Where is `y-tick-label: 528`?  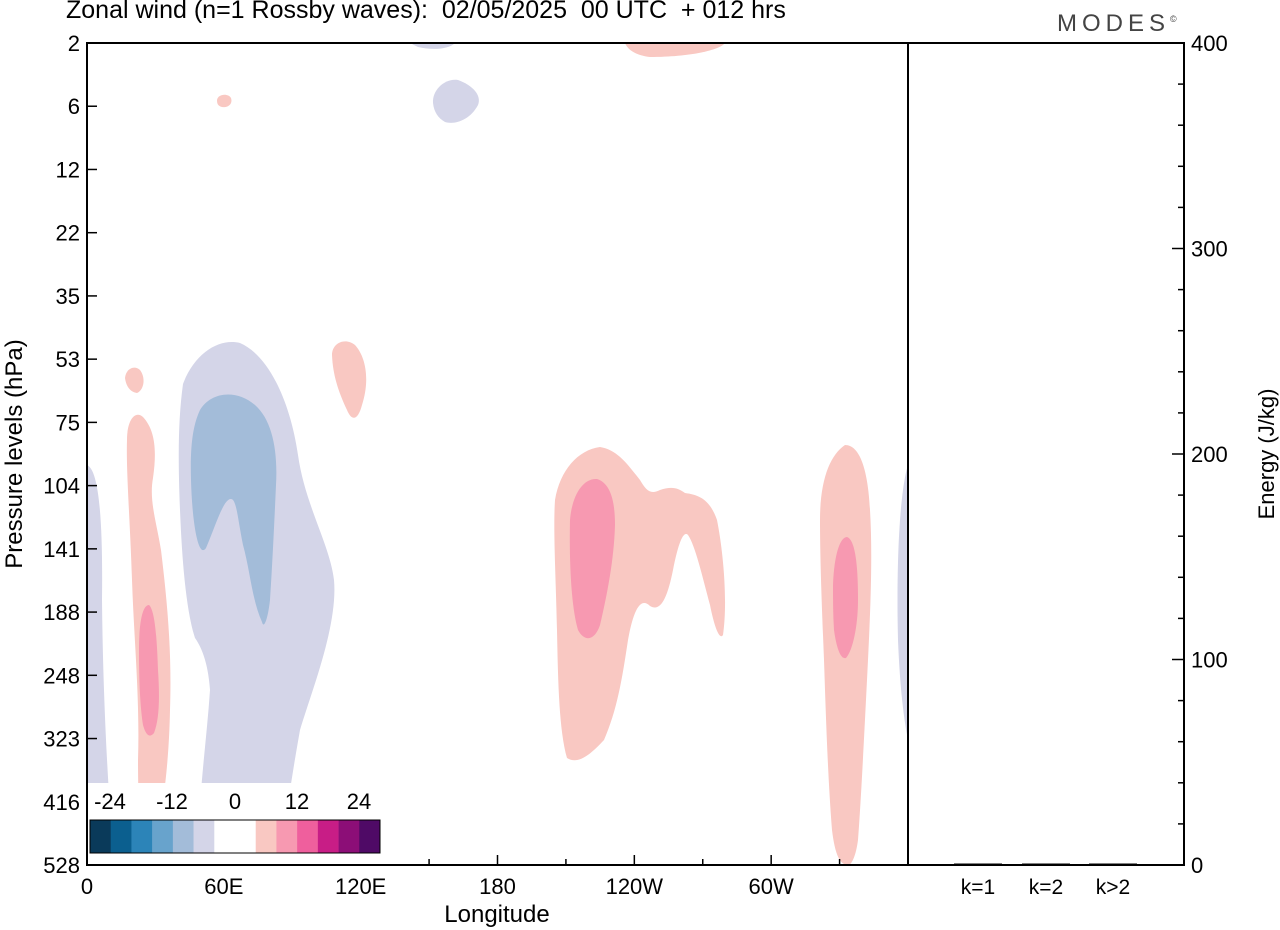 y-tick-label: 528 is located at coordinates (61, 865).